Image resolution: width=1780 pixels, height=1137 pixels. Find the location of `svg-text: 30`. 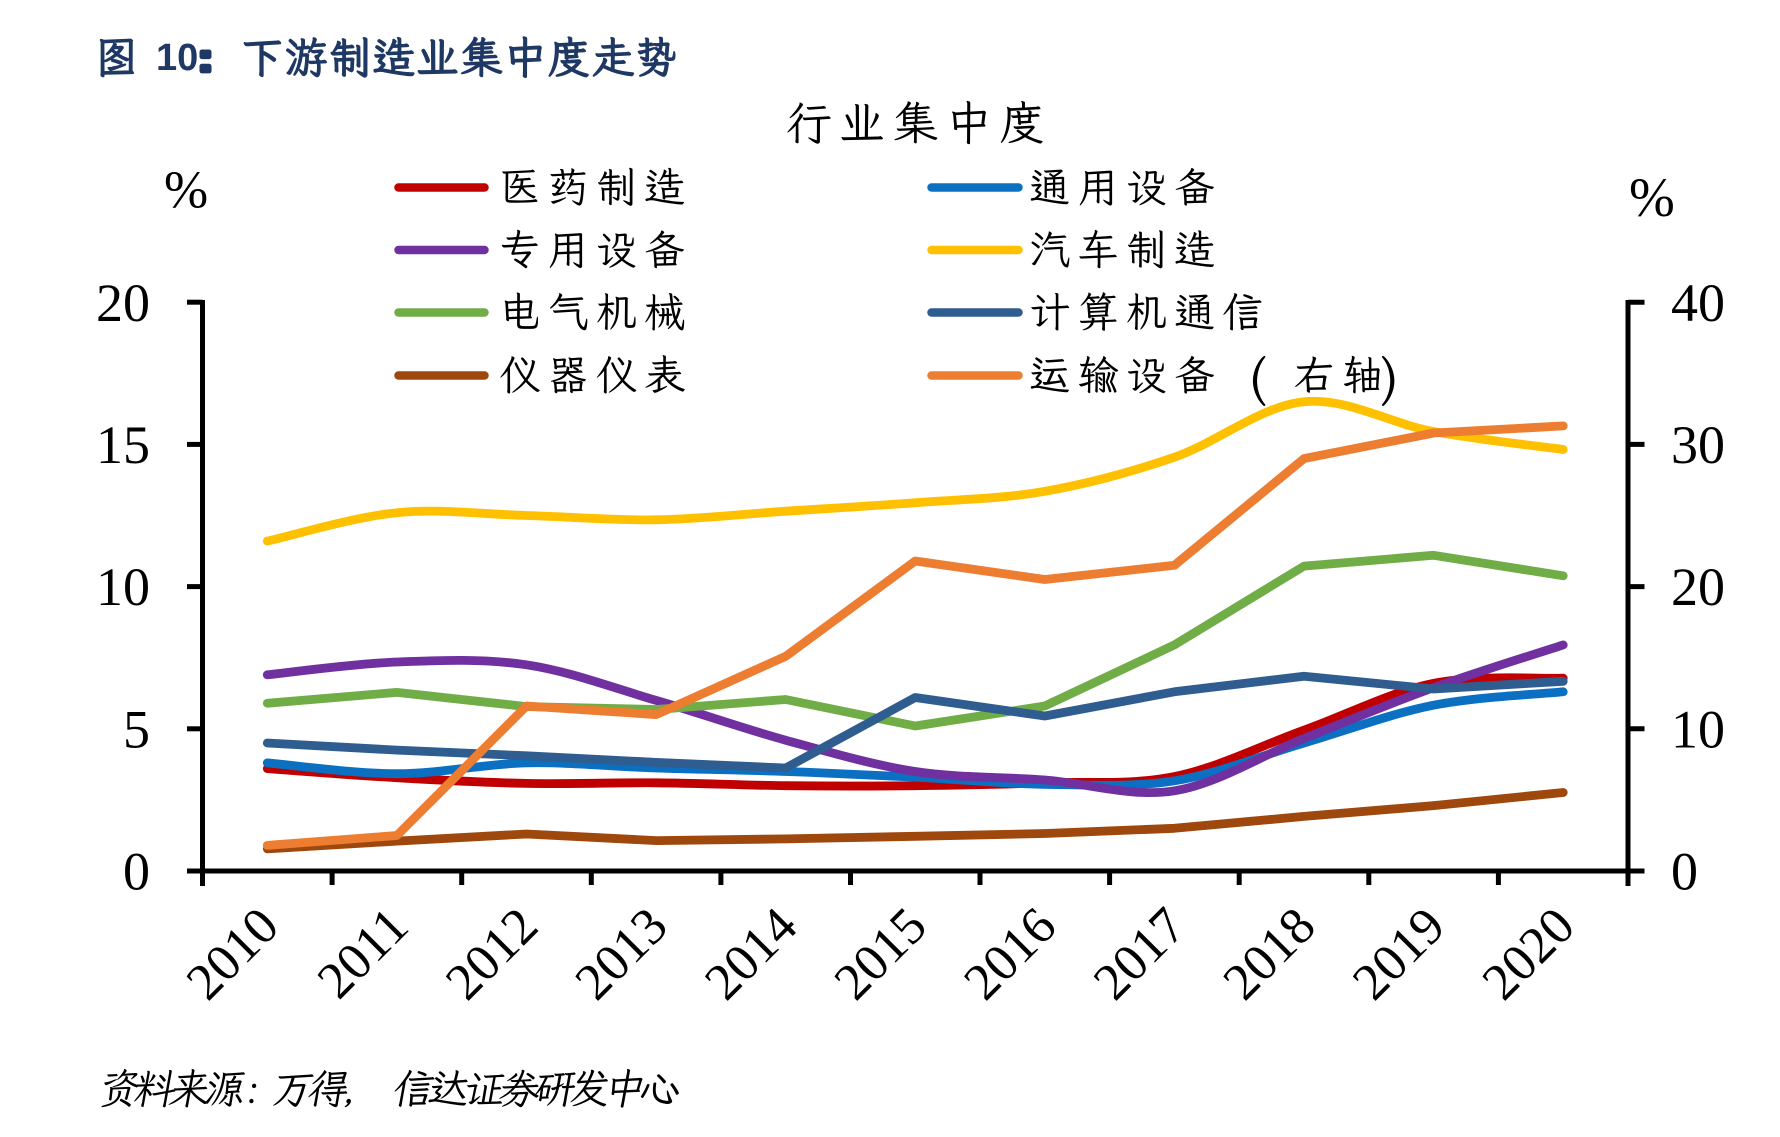

svg-text: 30 is located at coordinates (1698, 445).